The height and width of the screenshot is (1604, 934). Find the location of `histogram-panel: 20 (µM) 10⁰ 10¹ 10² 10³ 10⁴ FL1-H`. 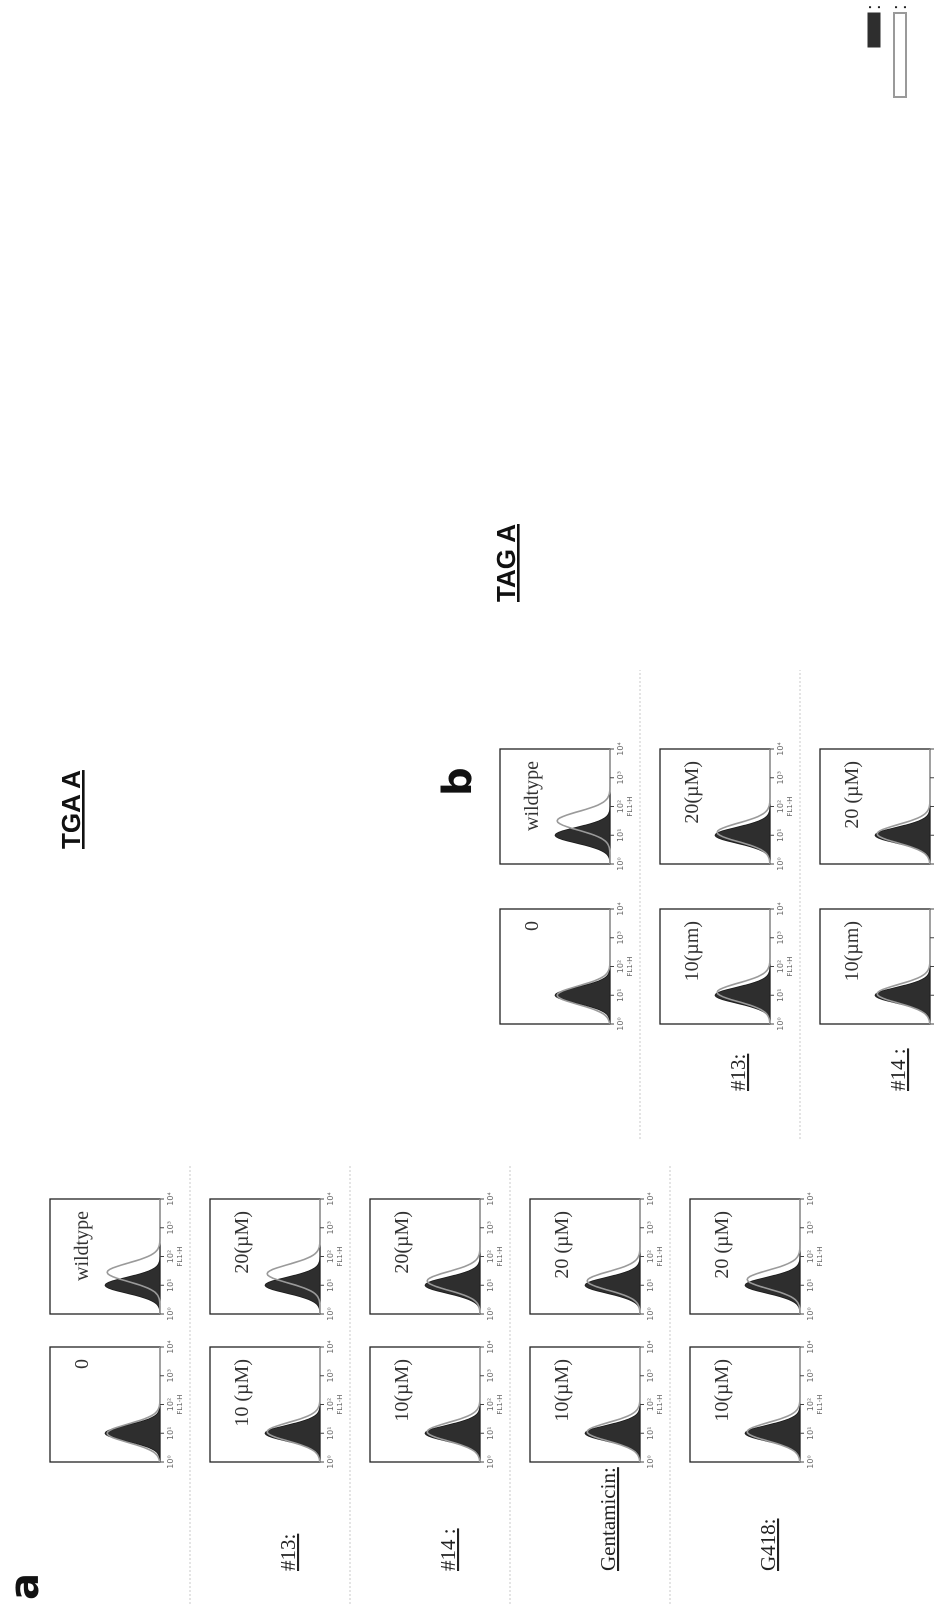

histogram-panel: 20 (µM) 10⁰ 10¹ 10² 10³ 10⁴ FL1-H is located at coordinates (596, 1256).